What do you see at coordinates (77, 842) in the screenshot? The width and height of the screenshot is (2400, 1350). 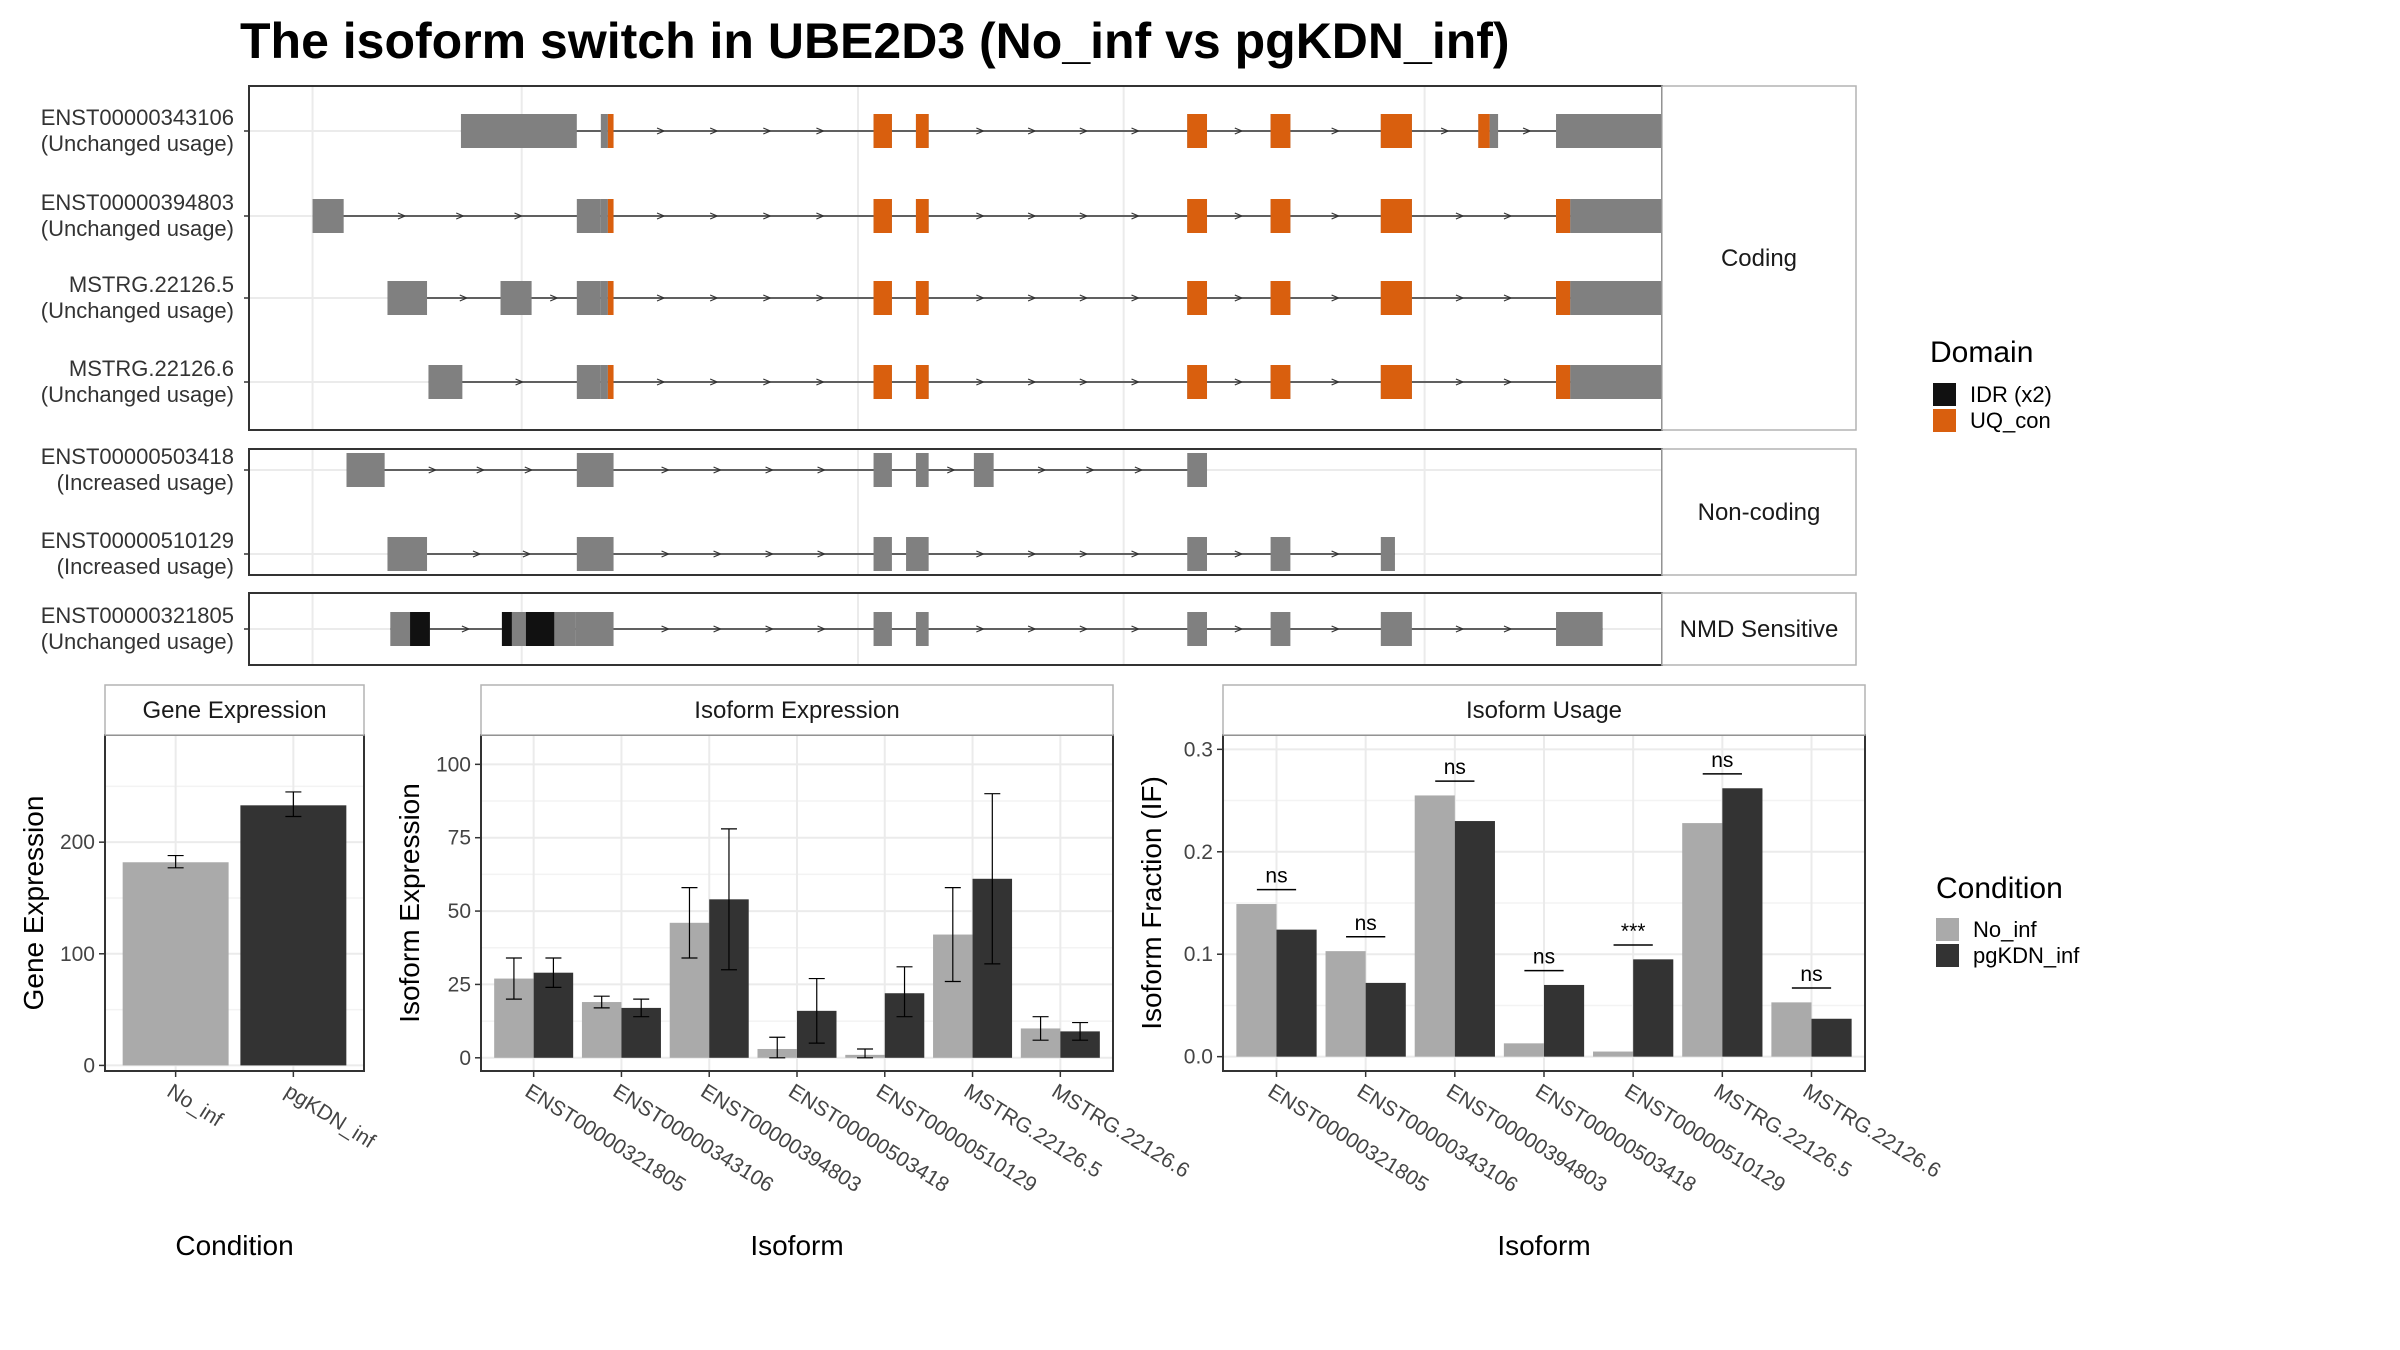 I see `y-tick-label: 200` at bounding box center [77, 842].